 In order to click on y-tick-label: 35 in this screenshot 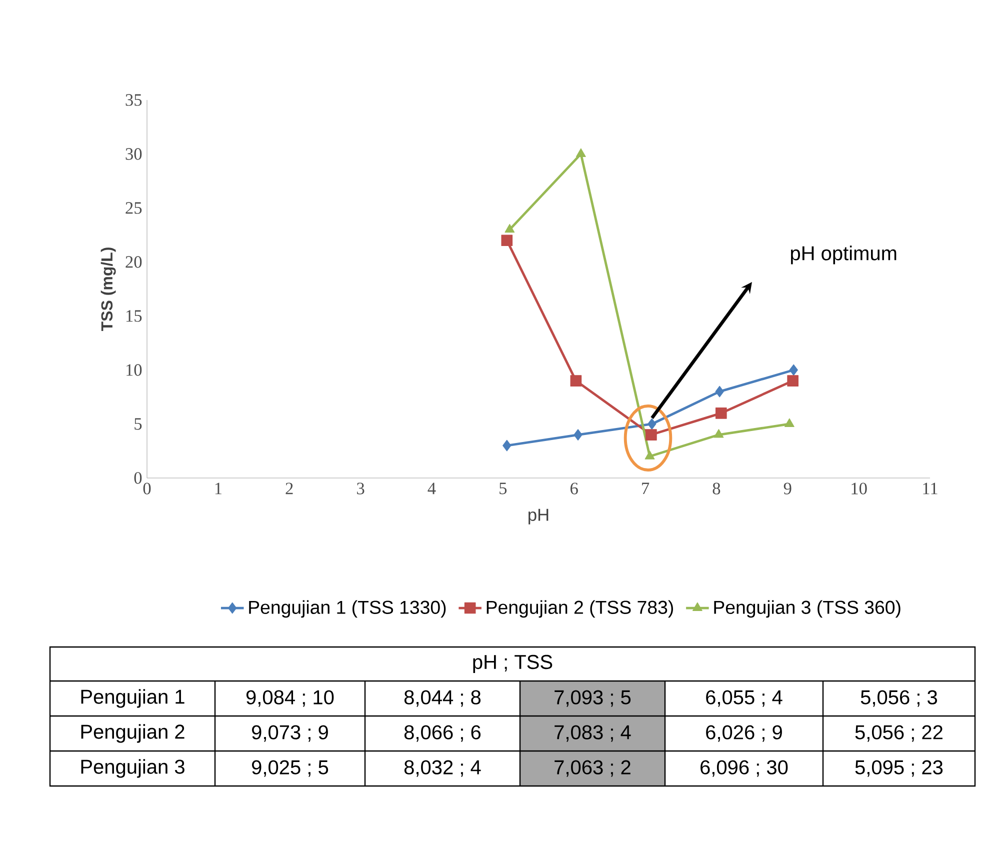, I will do `click(134, 100)`.